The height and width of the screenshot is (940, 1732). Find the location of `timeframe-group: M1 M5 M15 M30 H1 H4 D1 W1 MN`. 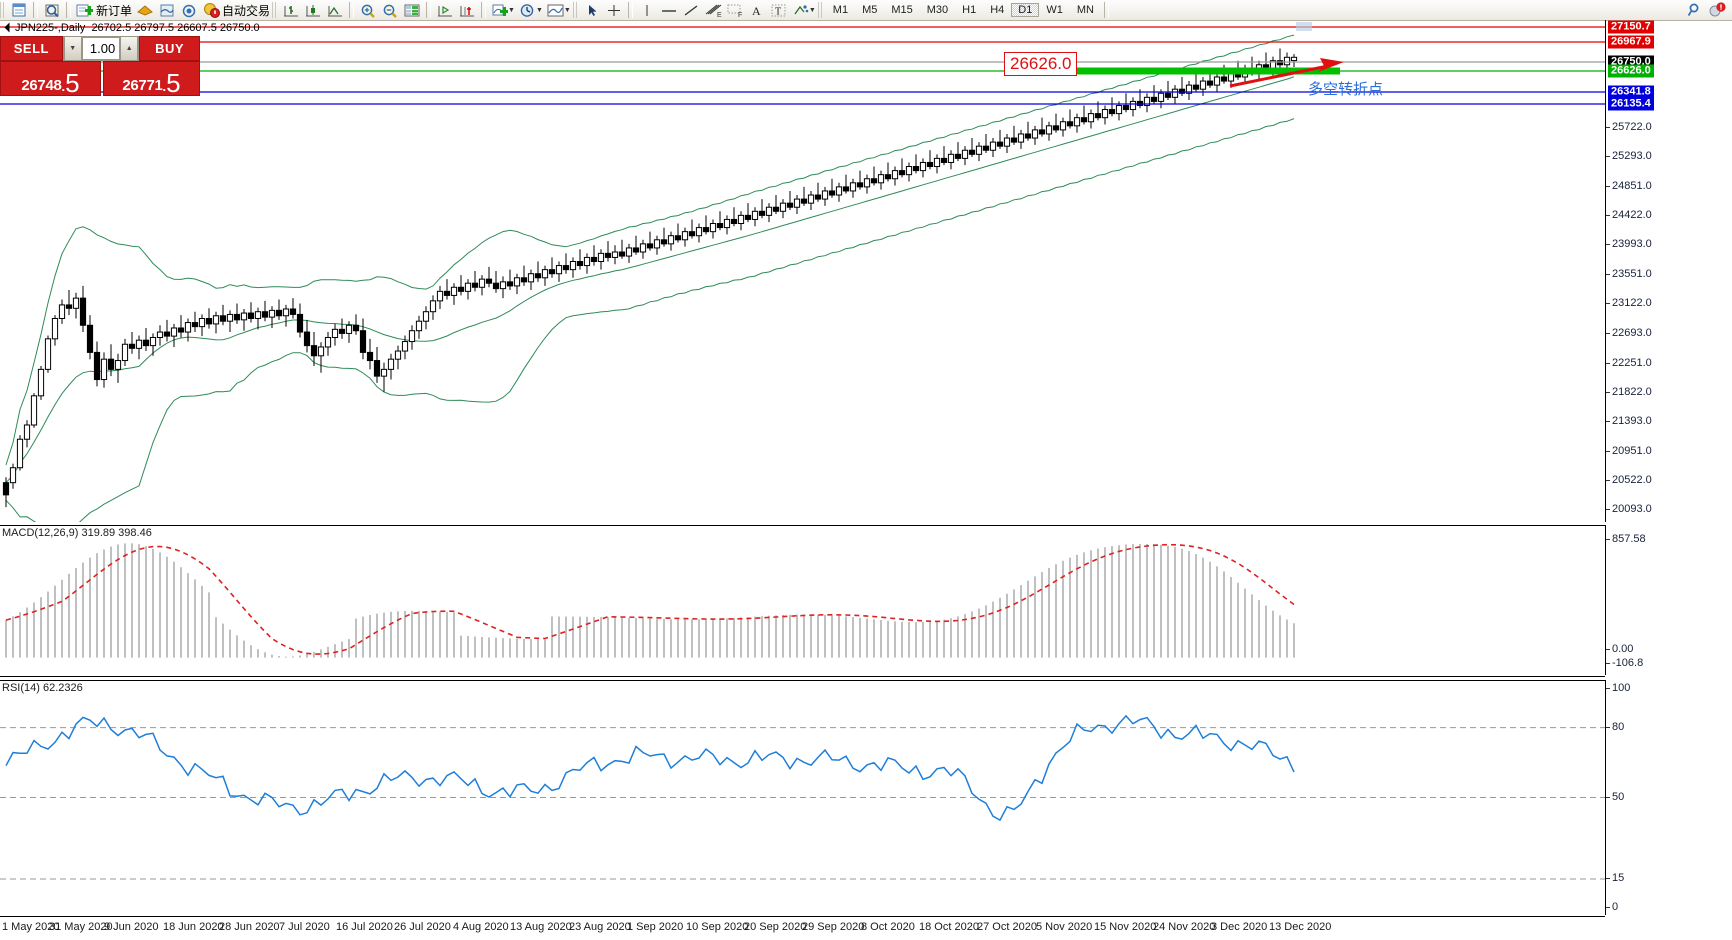

timeframe-group: M1 M5 M15 M30 H1 H4 D1 W1 MN is located at coordinates (963, 10).